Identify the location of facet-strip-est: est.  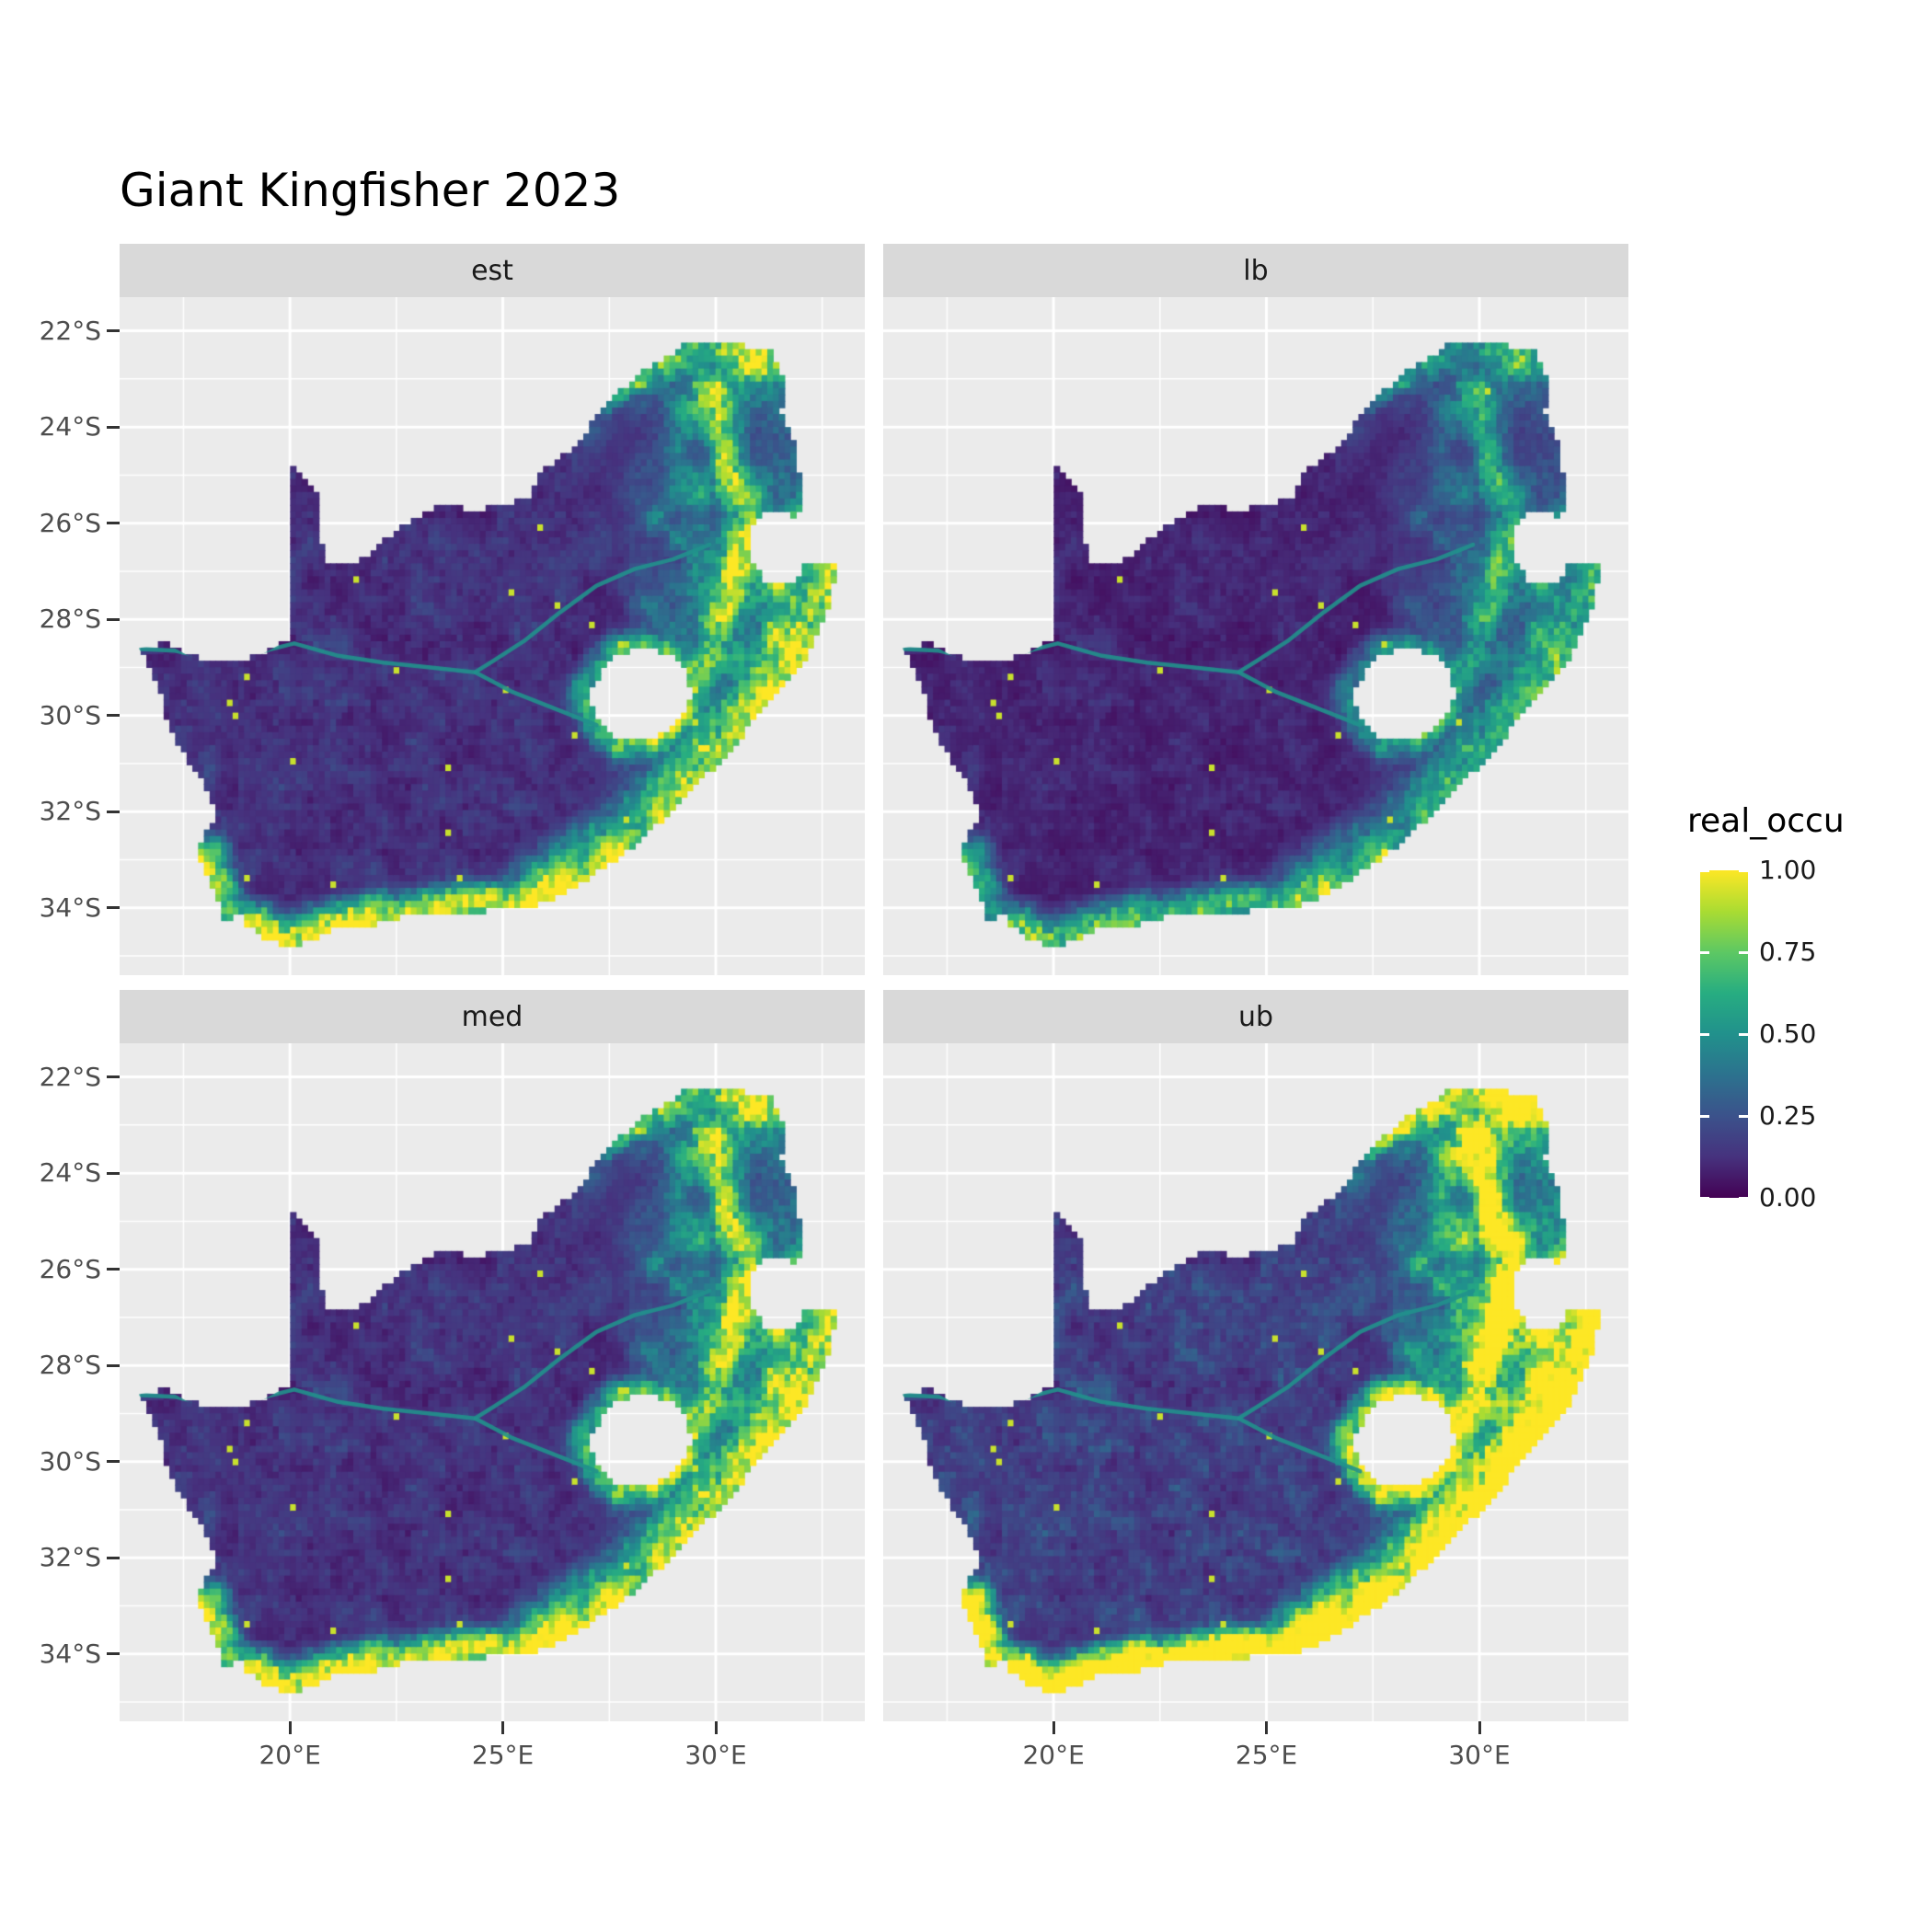
(493, 270).